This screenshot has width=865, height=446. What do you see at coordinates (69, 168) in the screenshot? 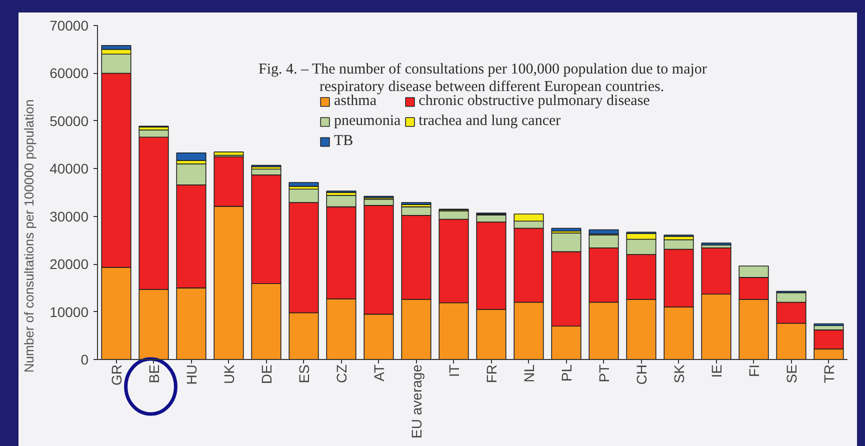
I see `y-tick-label: 40000` at bounding box center [69, 168].